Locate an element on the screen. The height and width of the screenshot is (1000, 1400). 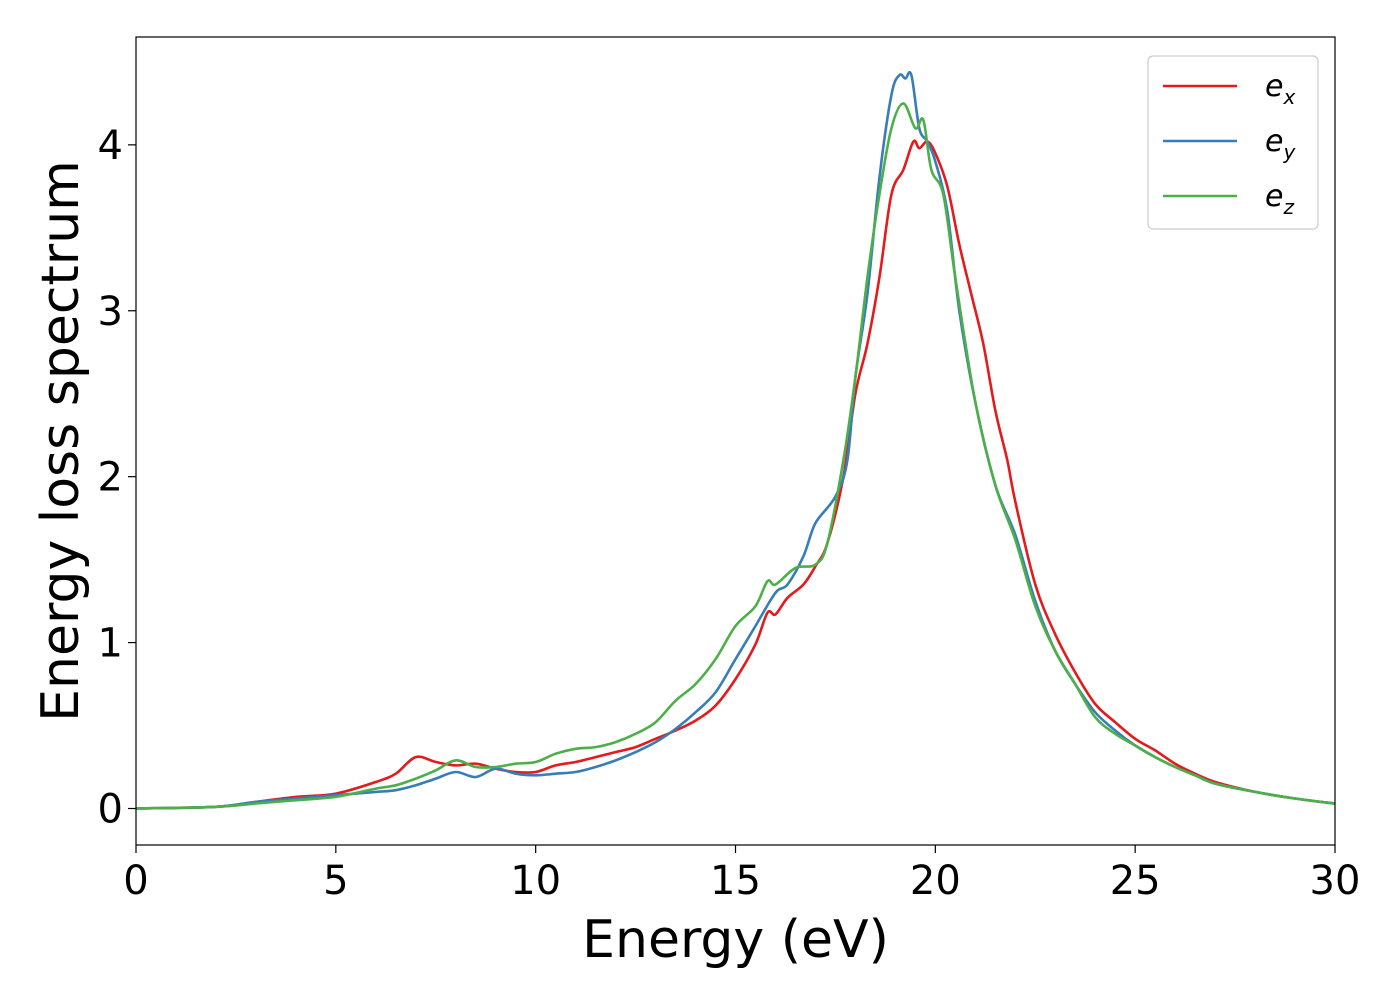
legend-label-x: ex is located at coordinates (1280, 89).